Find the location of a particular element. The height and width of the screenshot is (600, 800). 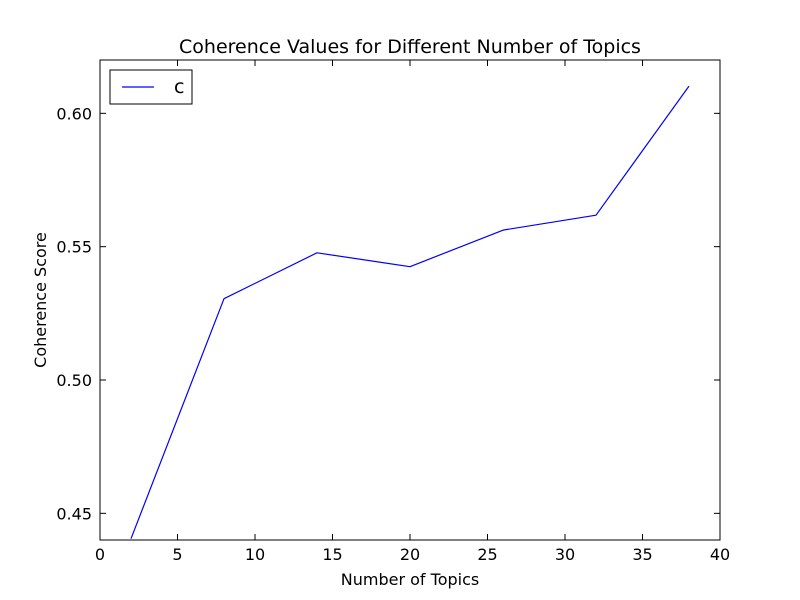

x-tick-label: 25 is located at coordinates (487, 554).